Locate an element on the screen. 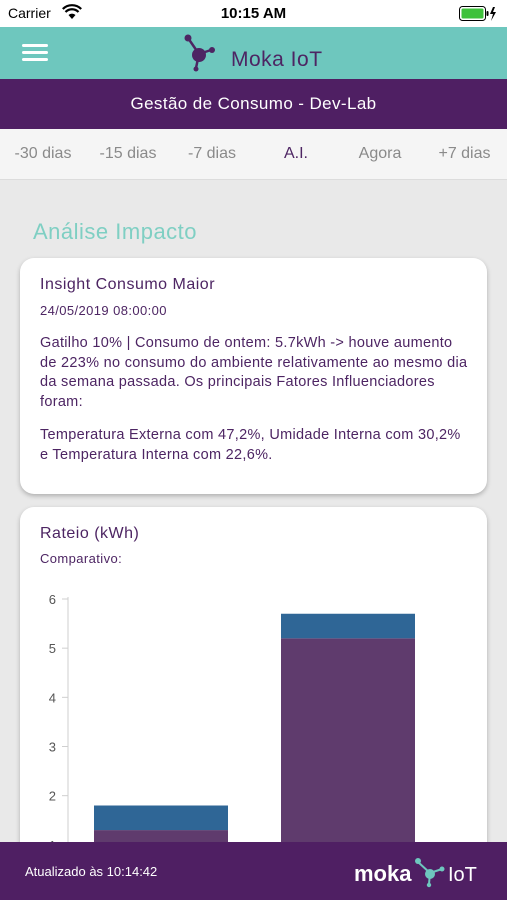 This screenshot has height=900, width=507. insight-date: 24/05/2019 08:00:00 is located at coordinates (103, 310).